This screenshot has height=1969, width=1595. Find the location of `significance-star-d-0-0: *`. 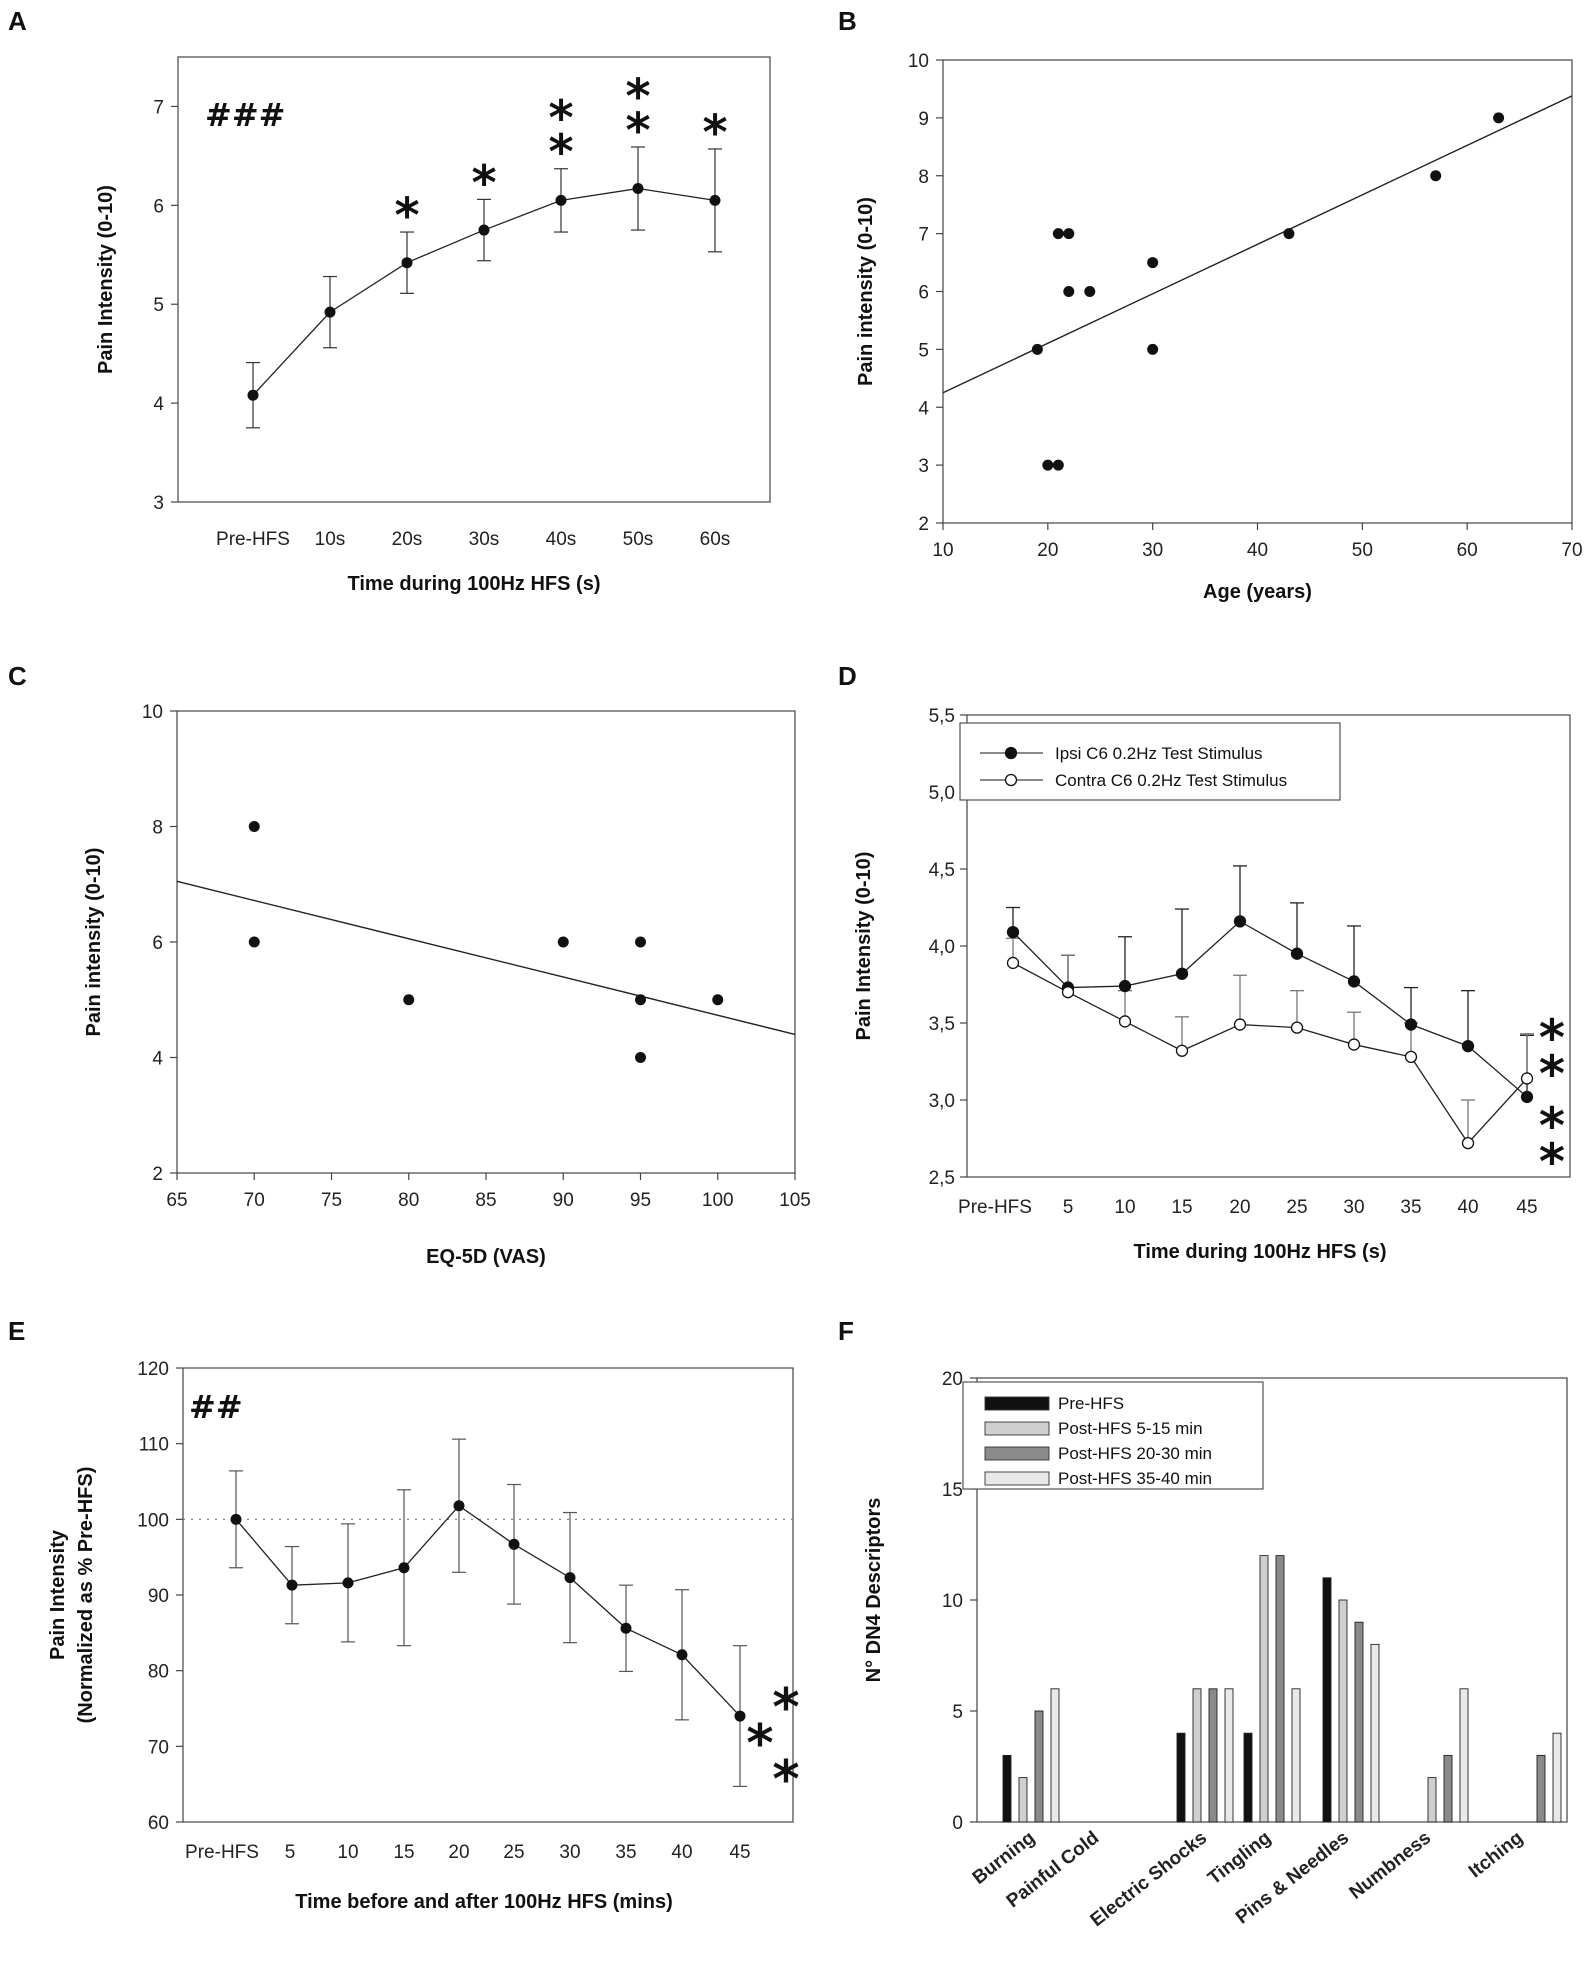

significance-star-d-0-0: * is located at coordinates (1552, 1038).